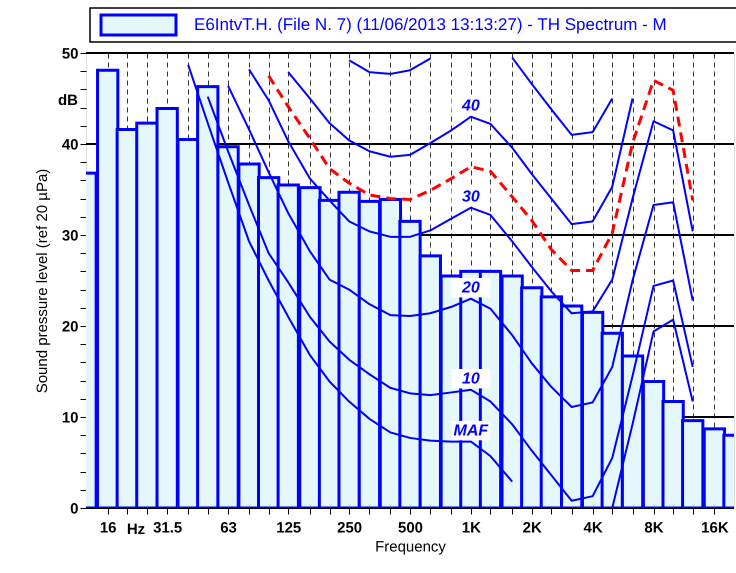 Image resolution: width=736 pixels, height=573 pixels. I want to click on legend-label: E6IntvT.H. (File N. 7) (11/06/2013 13:13:27) - TH Spectrum - M, so click(430, 24).